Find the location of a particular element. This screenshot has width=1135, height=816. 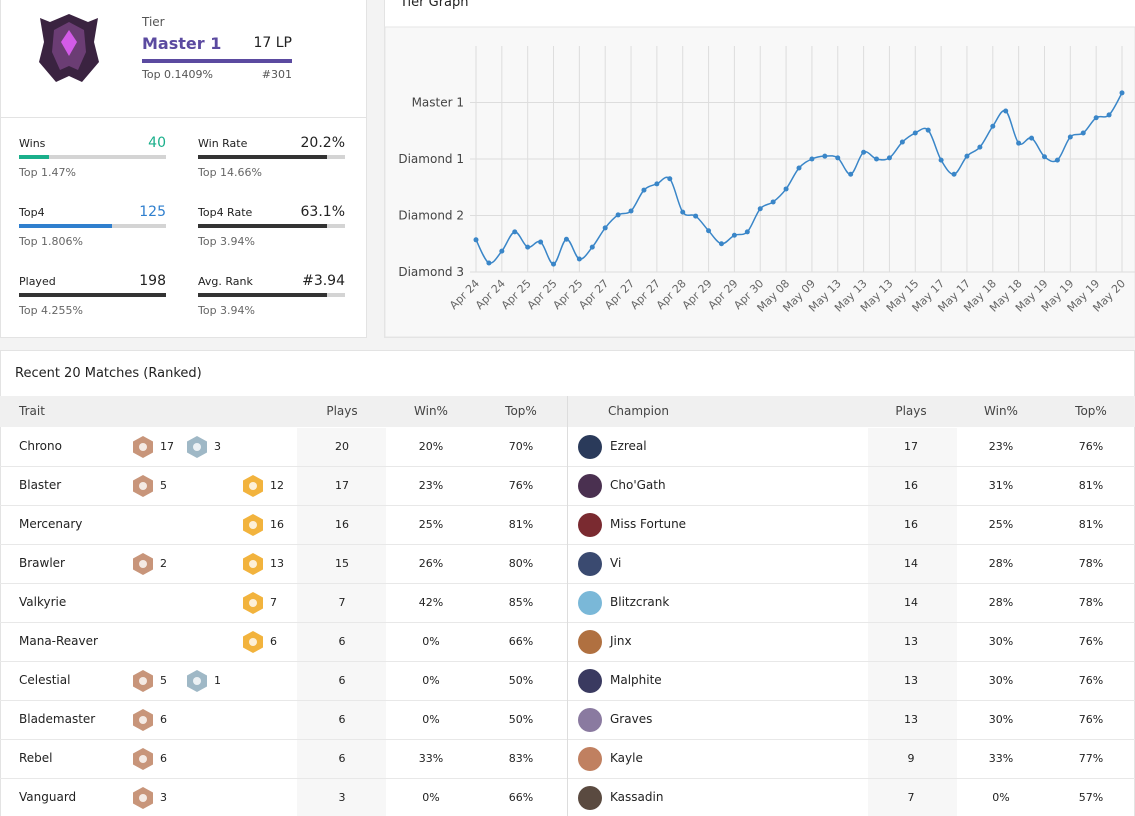

badge-count: 3 is located at coordinates (163, 797).